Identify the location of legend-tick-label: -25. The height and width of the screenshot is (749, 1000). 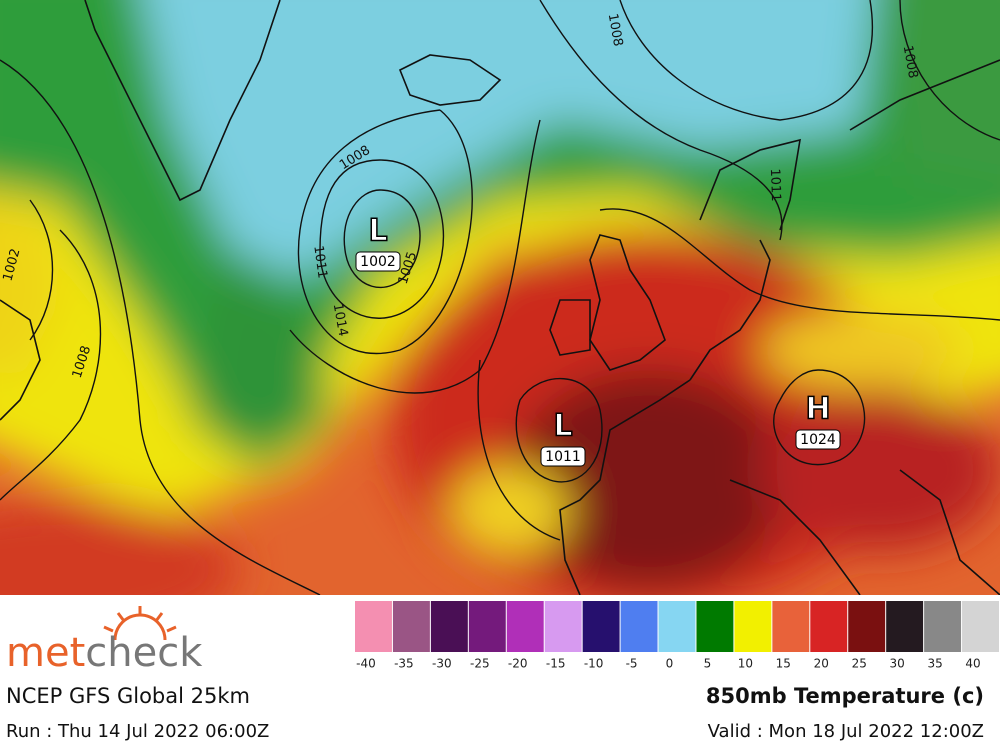
(480, 664).